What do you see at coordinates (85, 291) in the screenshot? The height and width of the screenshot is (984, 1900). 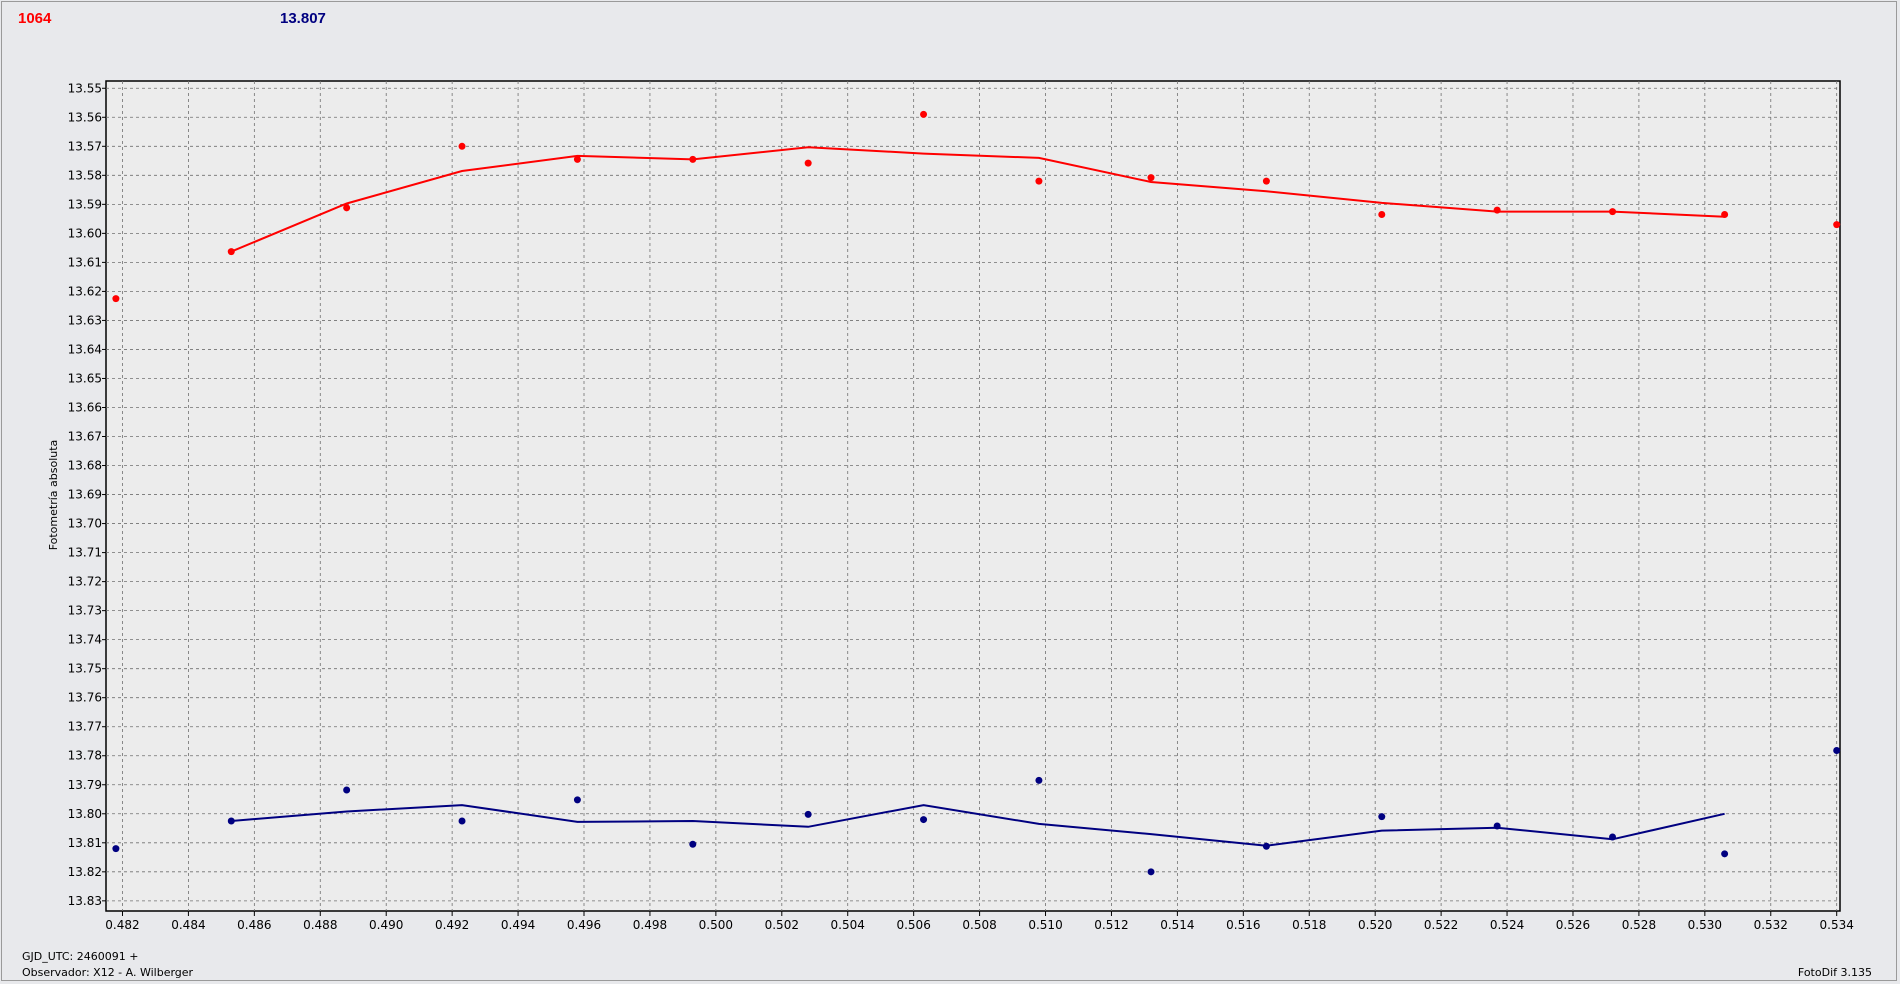 I see `y-tick-label: 13.62` at bounding box center [85, 291].